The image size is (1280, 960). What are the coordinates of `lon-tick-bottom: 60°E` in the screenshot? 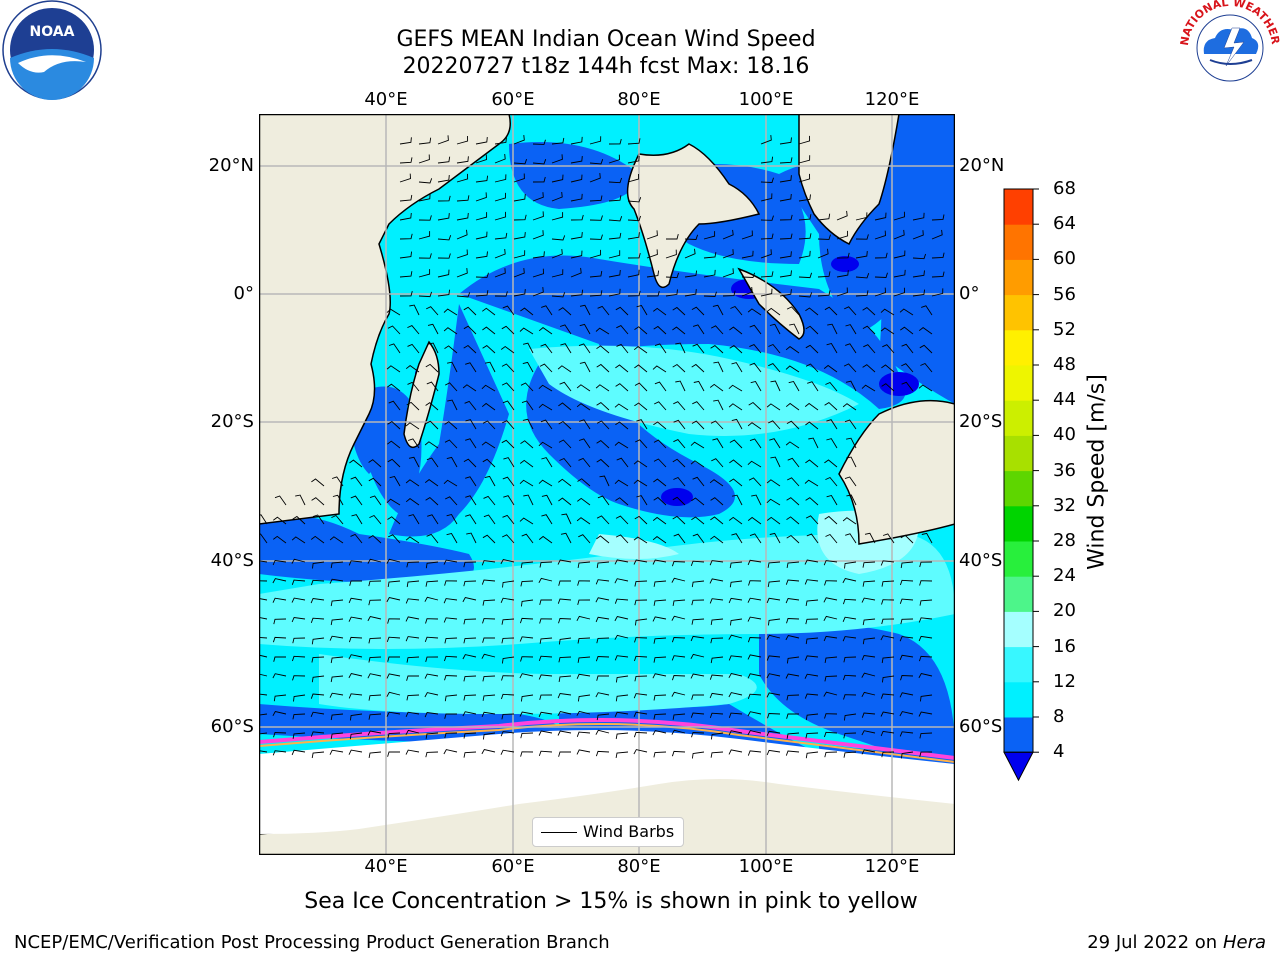 It's located at (513, 866).